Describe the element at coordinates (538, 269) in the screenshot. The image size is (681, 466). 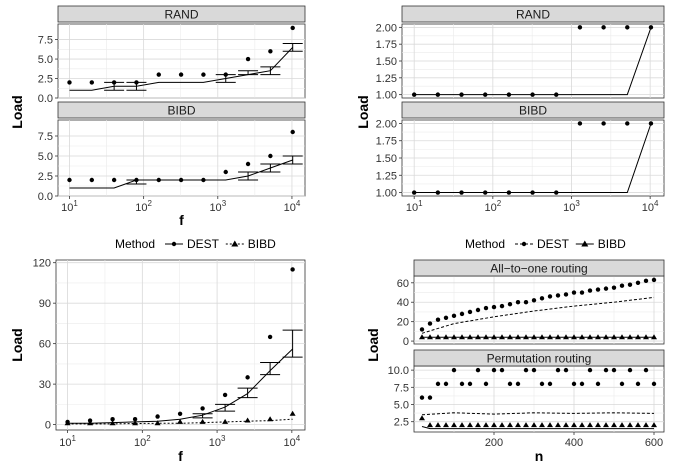
I see `facet-strip-label: All−to−one routing` at that location.